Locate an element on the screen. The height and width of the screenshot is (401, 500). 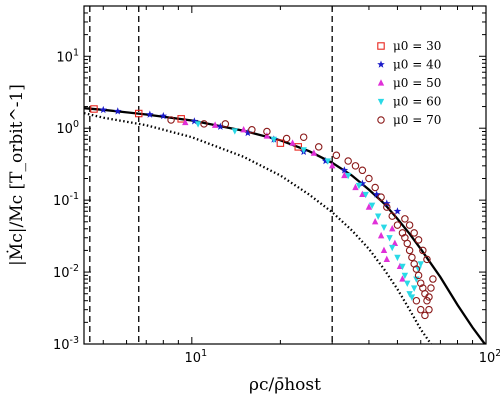
legend-label: μ0 = 70 is located at coordinates (417, 120).